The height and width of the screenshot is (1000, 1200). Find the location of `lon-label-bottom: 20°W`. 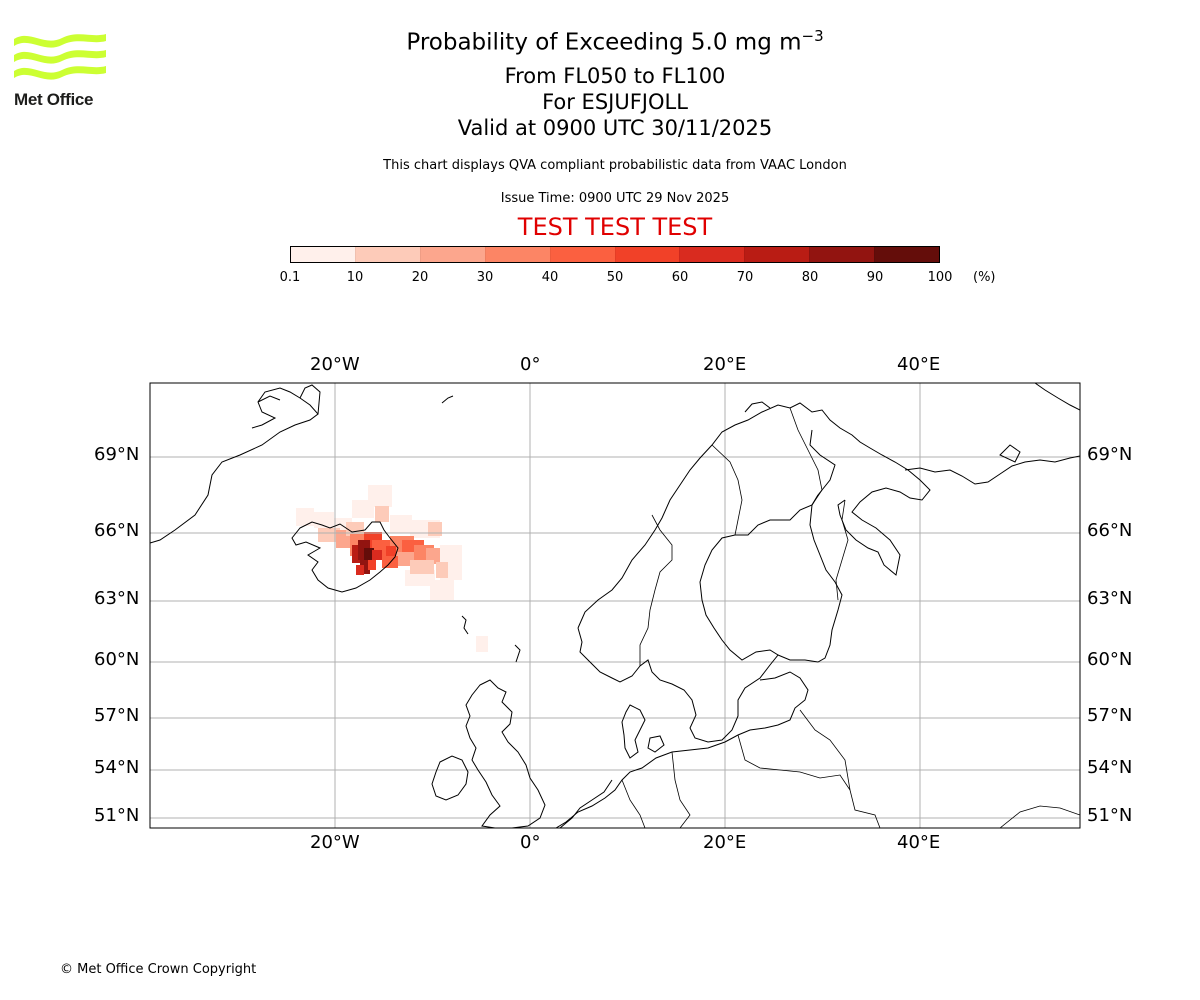

lon-label-bottom: 20°W is located at coordinates (335, 842).